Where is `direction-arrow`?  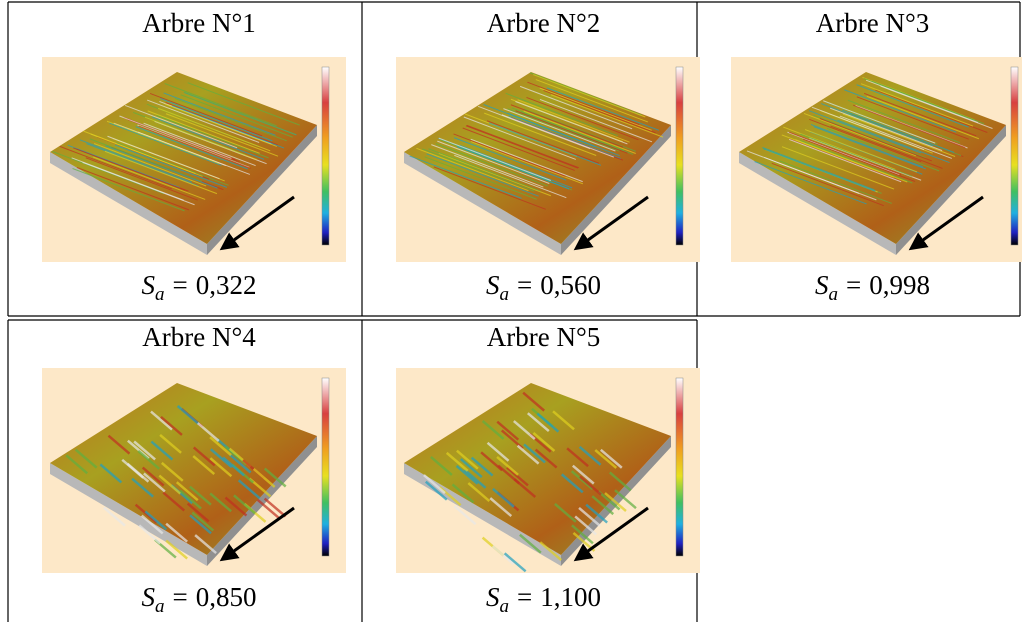 direction-arrow is located at coordinates (257, 534).